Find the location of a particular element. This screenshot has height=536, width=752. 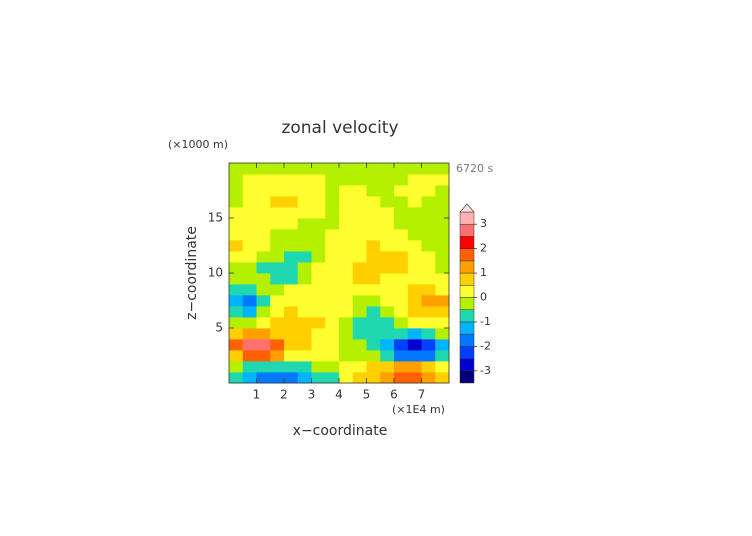

x-unit-label: (×1E4 m) is located at coordinates (418, 409).